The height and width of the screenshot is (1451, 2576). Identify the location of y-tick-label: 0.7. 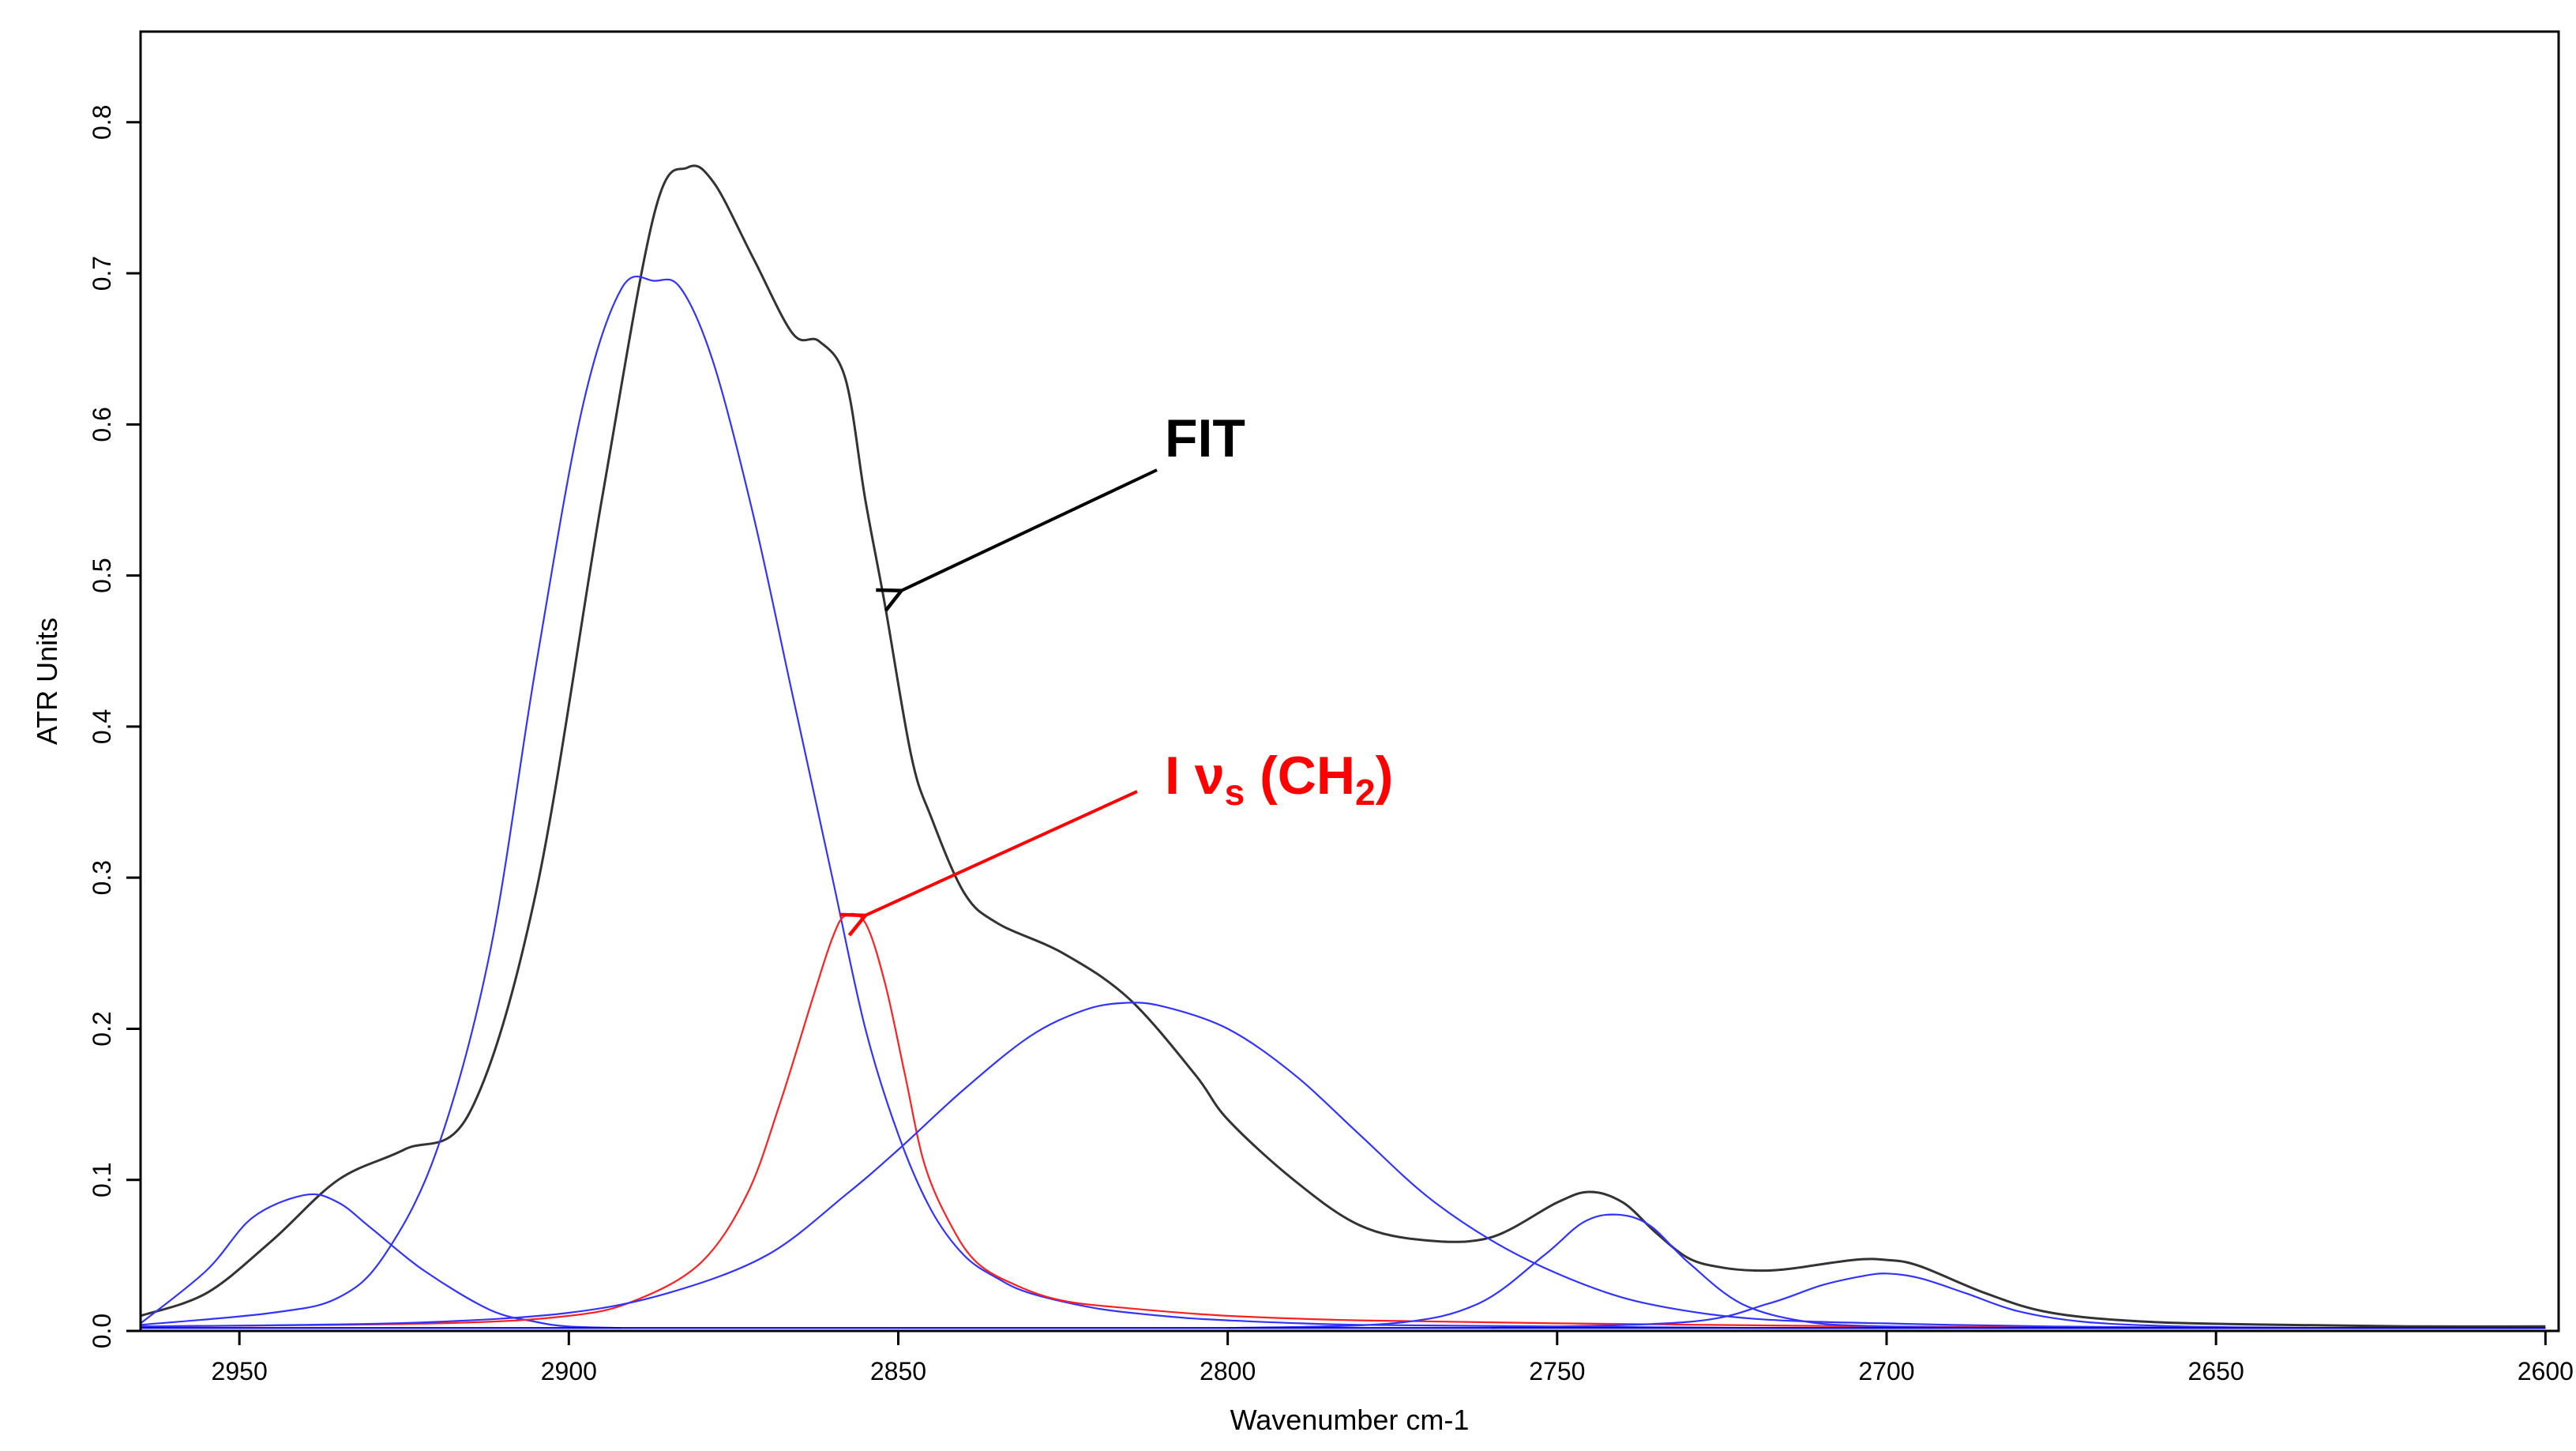
(102, 273).